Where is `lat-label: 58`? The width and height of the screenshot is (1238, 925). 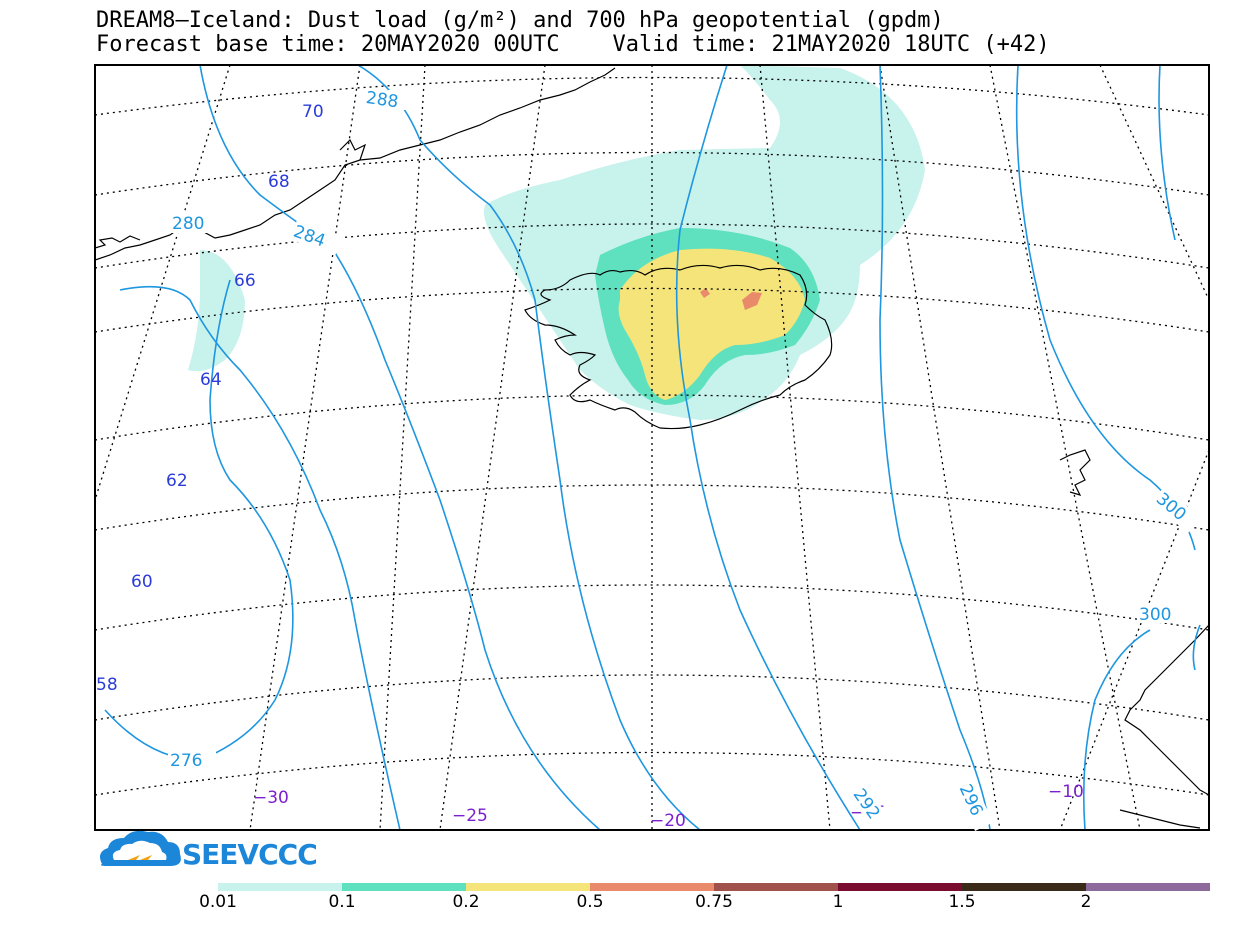
lat-label: 58 is located at coordinates (107, 685).